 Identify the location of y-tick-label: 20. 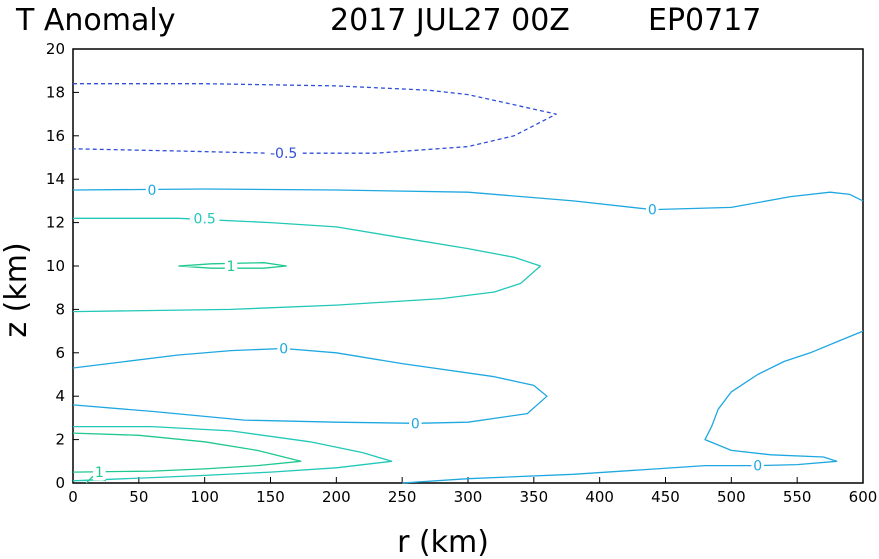
(55, 49).